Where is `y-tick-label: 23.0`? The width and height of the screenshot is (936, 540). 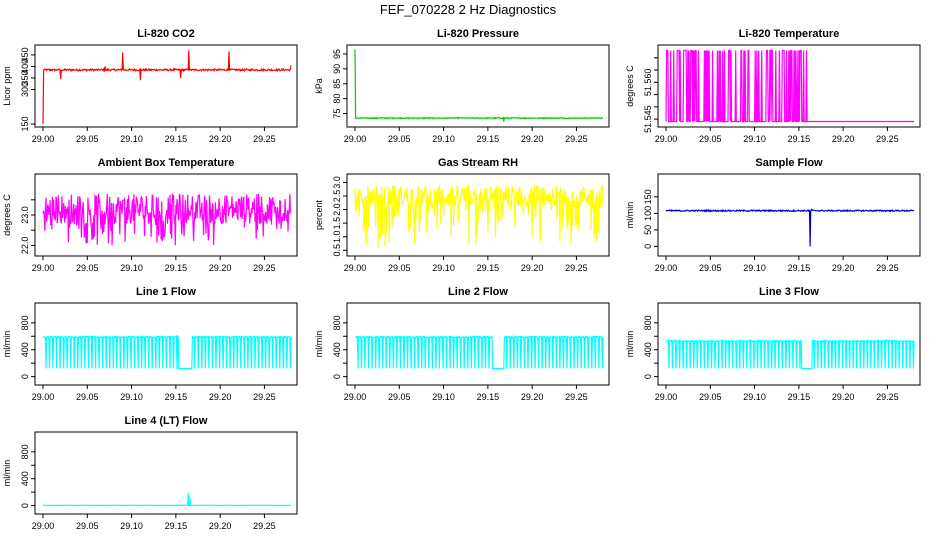 y-tick-label: 23.0 is located at coordinates (25, 215).